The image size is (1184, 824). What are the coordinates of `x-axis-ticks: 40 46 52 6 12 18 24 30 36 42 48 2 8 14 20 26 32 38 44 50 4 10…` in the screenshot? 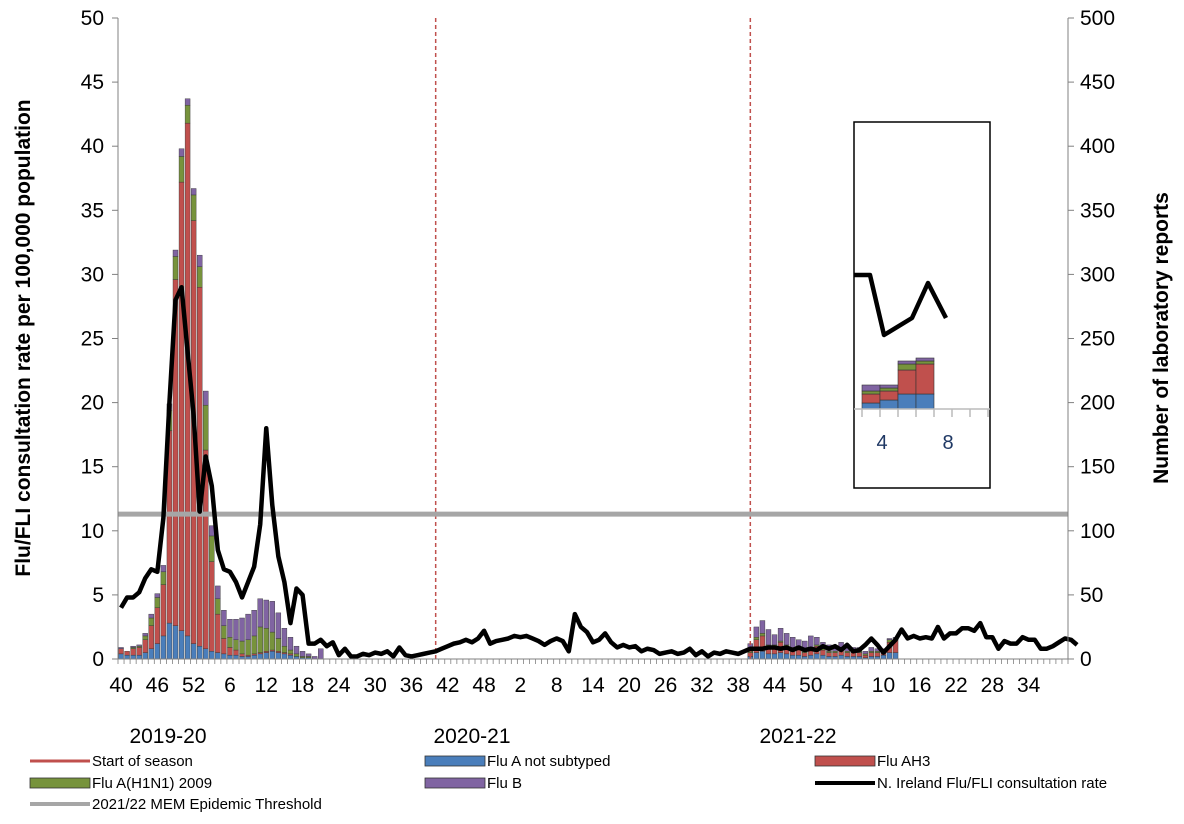 It's located at (589, 678).